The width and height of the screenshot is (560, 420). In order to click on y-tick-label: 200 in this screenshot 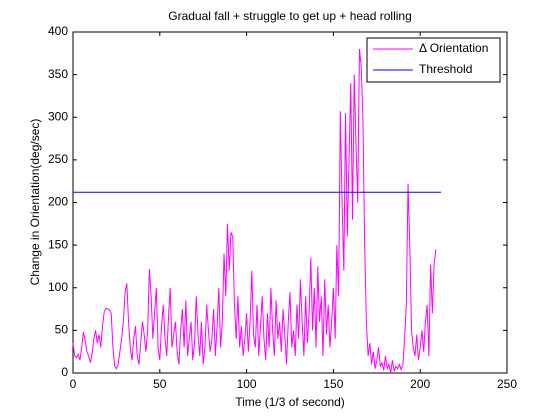, I will do `click(58, 202)`.